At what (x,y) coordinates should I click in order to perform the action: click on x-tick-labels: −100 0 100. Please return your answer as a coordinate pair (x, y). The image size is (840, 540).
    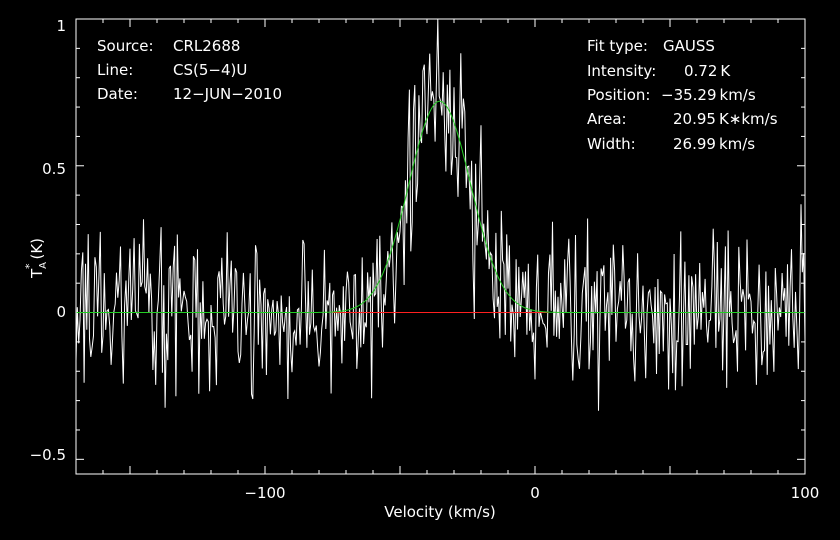
    Looking at the image, I should click on (531, 493).